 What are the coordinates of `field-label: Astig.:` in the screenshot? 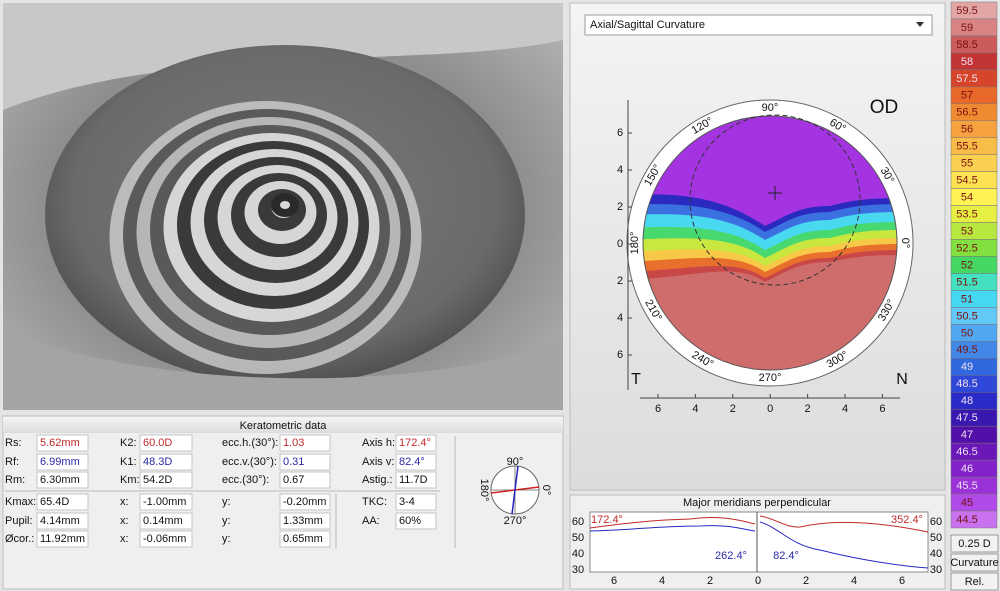 It's located at (377, 480).